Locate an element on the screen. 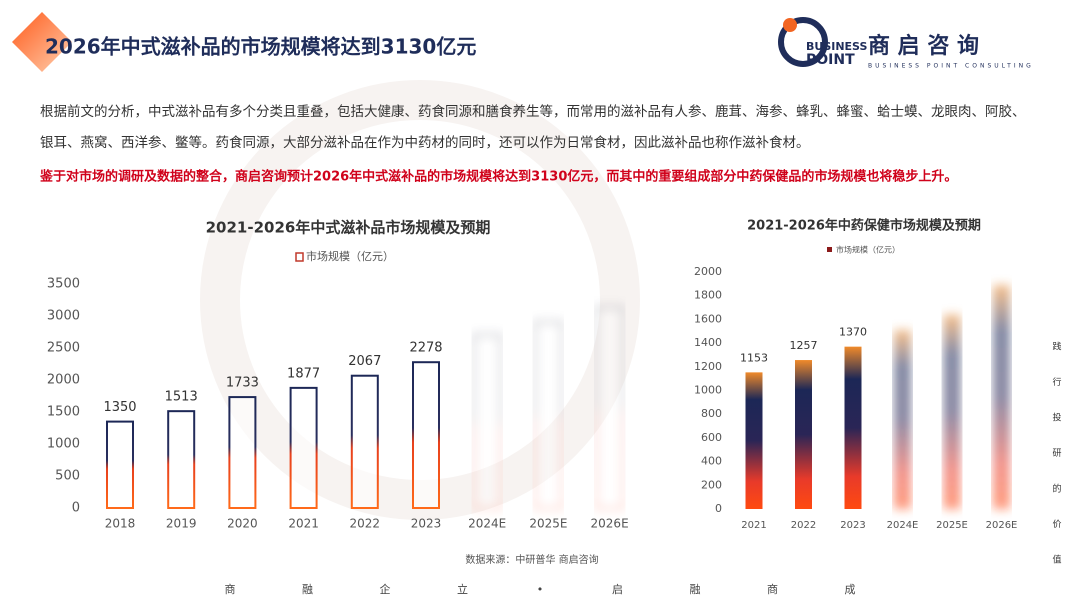 The width and height of the screenshot is (1080, 605). side-char: 投 is located at coordinates (1056, 418).